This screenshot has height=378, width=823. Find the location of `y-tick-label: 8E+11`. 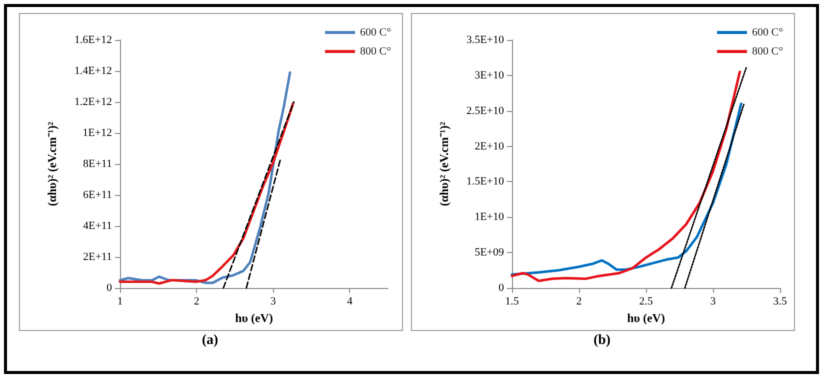

y-tick-label: 8E+11 is located at coordinates (97, 164).